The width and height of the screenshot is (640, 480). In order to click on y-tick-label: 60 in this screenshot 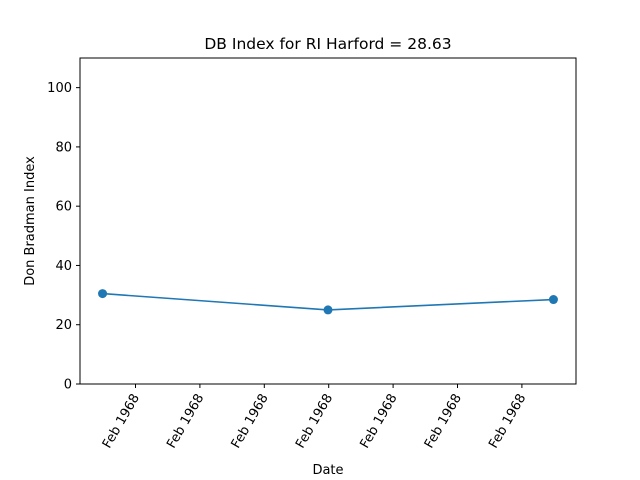, I will do `click(63, 207)`.